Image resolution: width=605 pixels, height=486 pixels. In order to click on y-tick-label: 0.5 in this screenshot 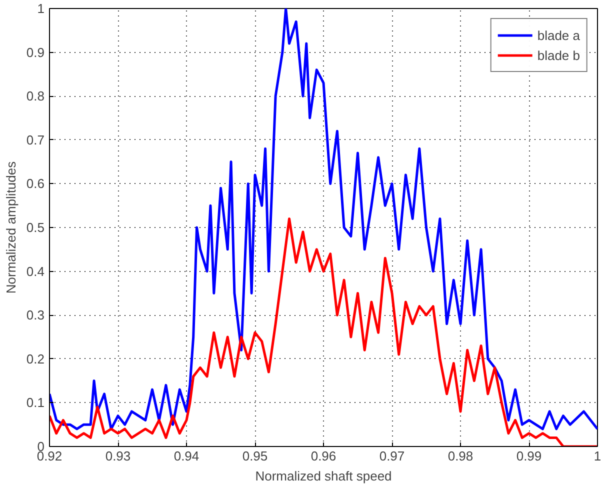, I will do `click(35, 227)`.